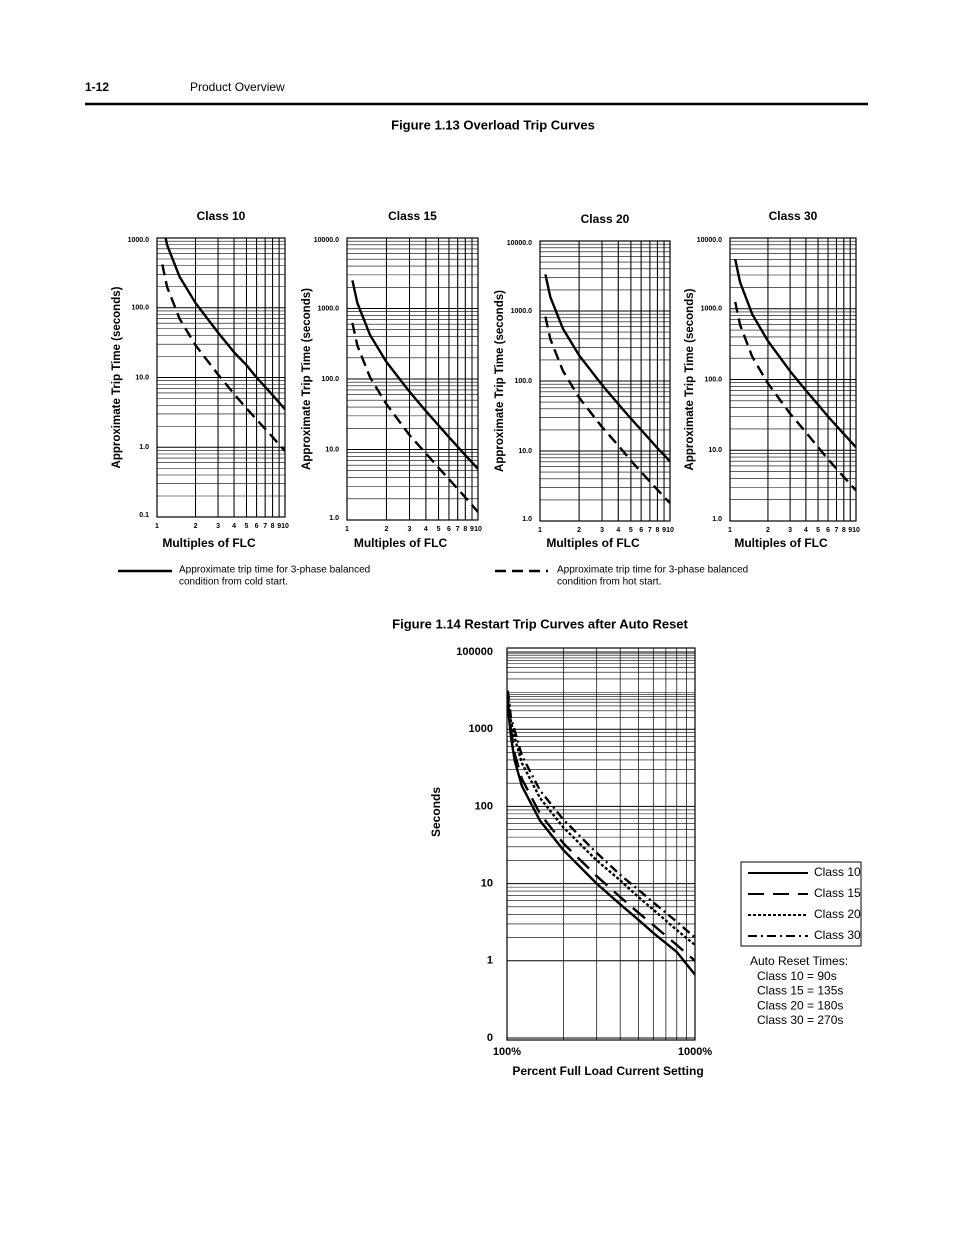  Describe the element at coordinates (237, 87) in the screenshot. I see `section-title: Product Overview` at that location.